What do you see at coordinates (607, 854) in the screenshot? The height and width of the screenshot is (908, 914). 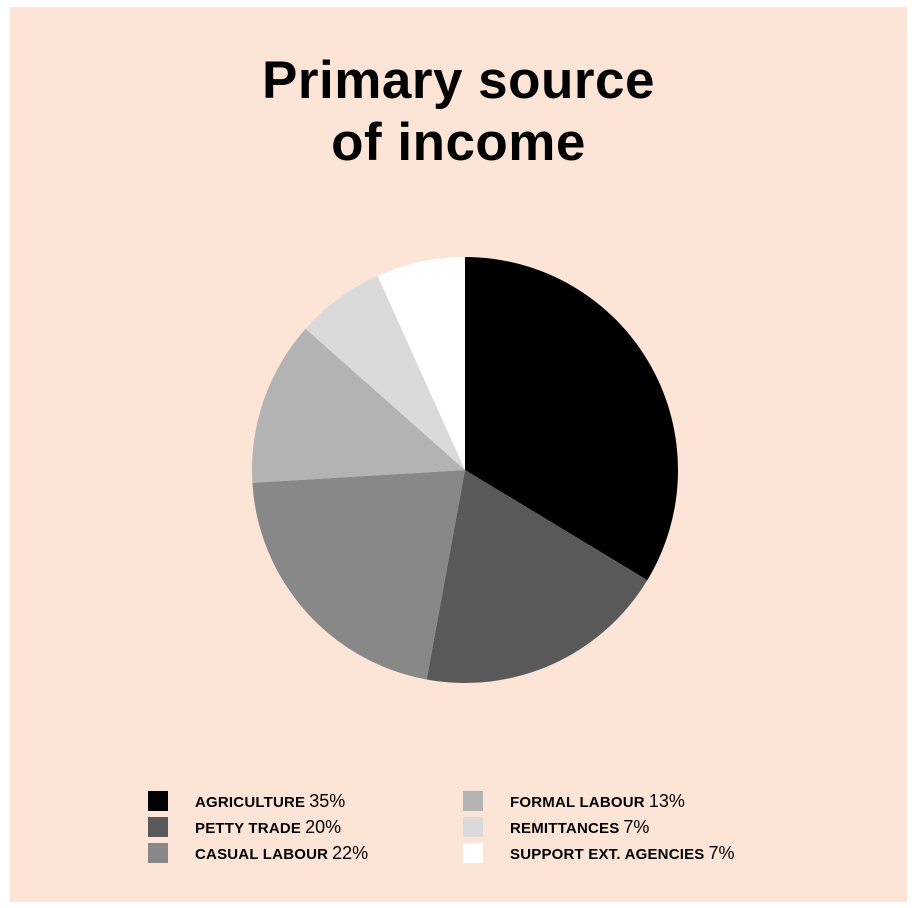 I see `legend-series-name: SUPPORT EXT. AGENCIES` at bounding box center [607, 854].